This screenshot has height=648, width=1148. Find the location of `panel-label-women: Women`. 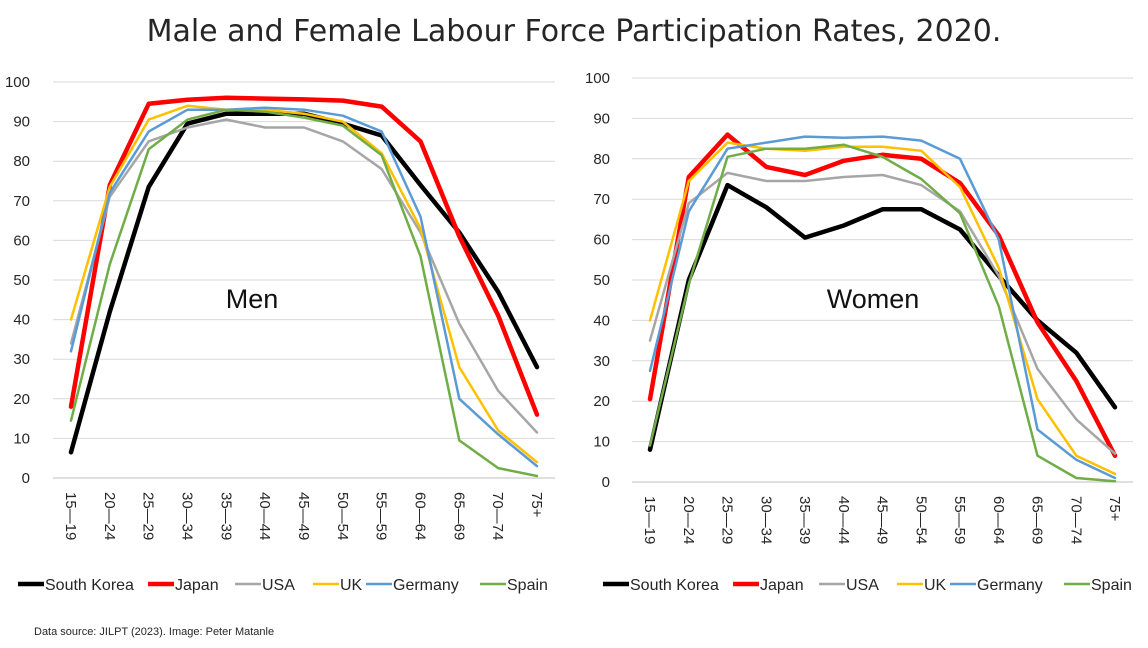

panel-label-women: Women is located at coordinates (873, 299).